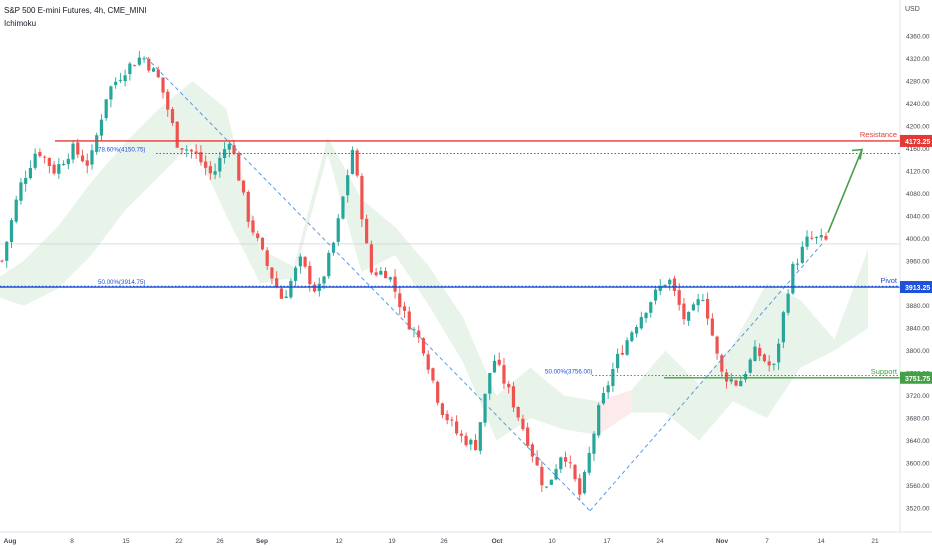 This screenshot has width=932, height=550. What do you see at coordinates (918, 171) in the screenshot?
I see `price-tick-label: 4120.00` at bounding box center [918, 171].